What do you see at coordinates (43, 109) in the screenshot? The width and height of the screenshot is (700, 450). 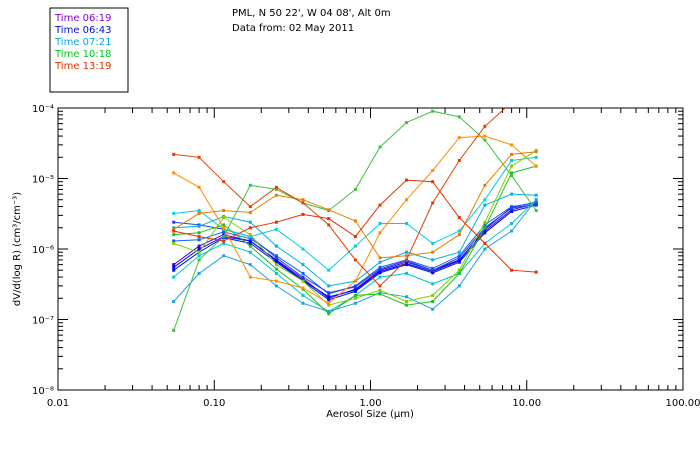 I see `y-tick-label: 10⁻⁴` at bounding box center [43, 109].